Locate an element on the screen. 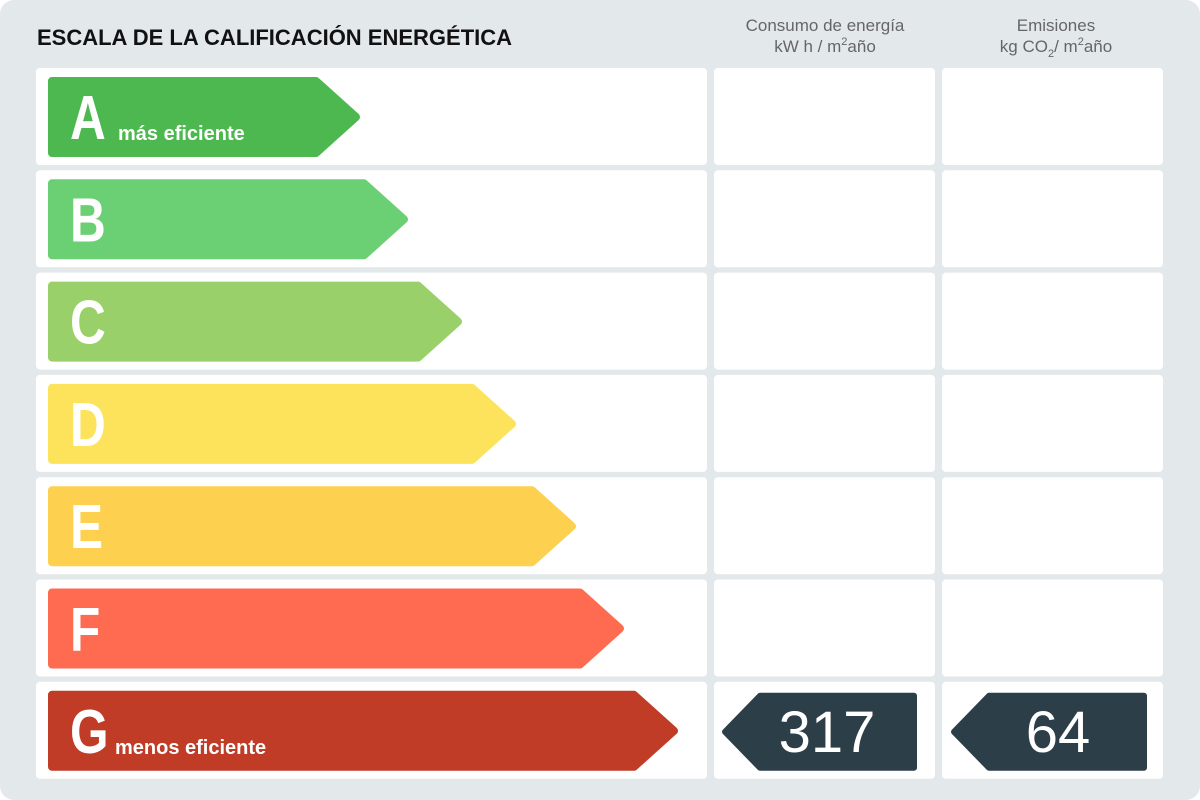 This screenshot has width=1200, height=800. unit-part: kg CO is located at coordinates (1024, 46).